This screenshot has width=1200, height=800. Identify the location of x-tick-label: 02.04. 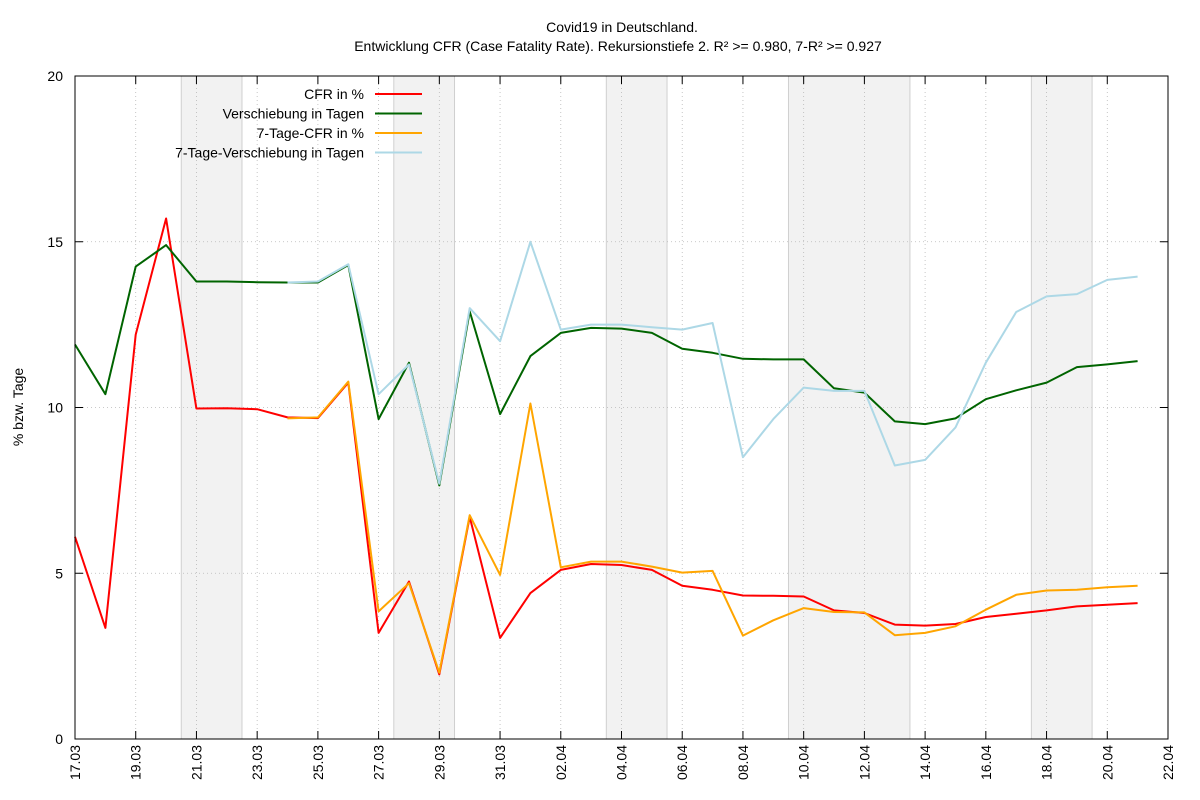
(561, 762).